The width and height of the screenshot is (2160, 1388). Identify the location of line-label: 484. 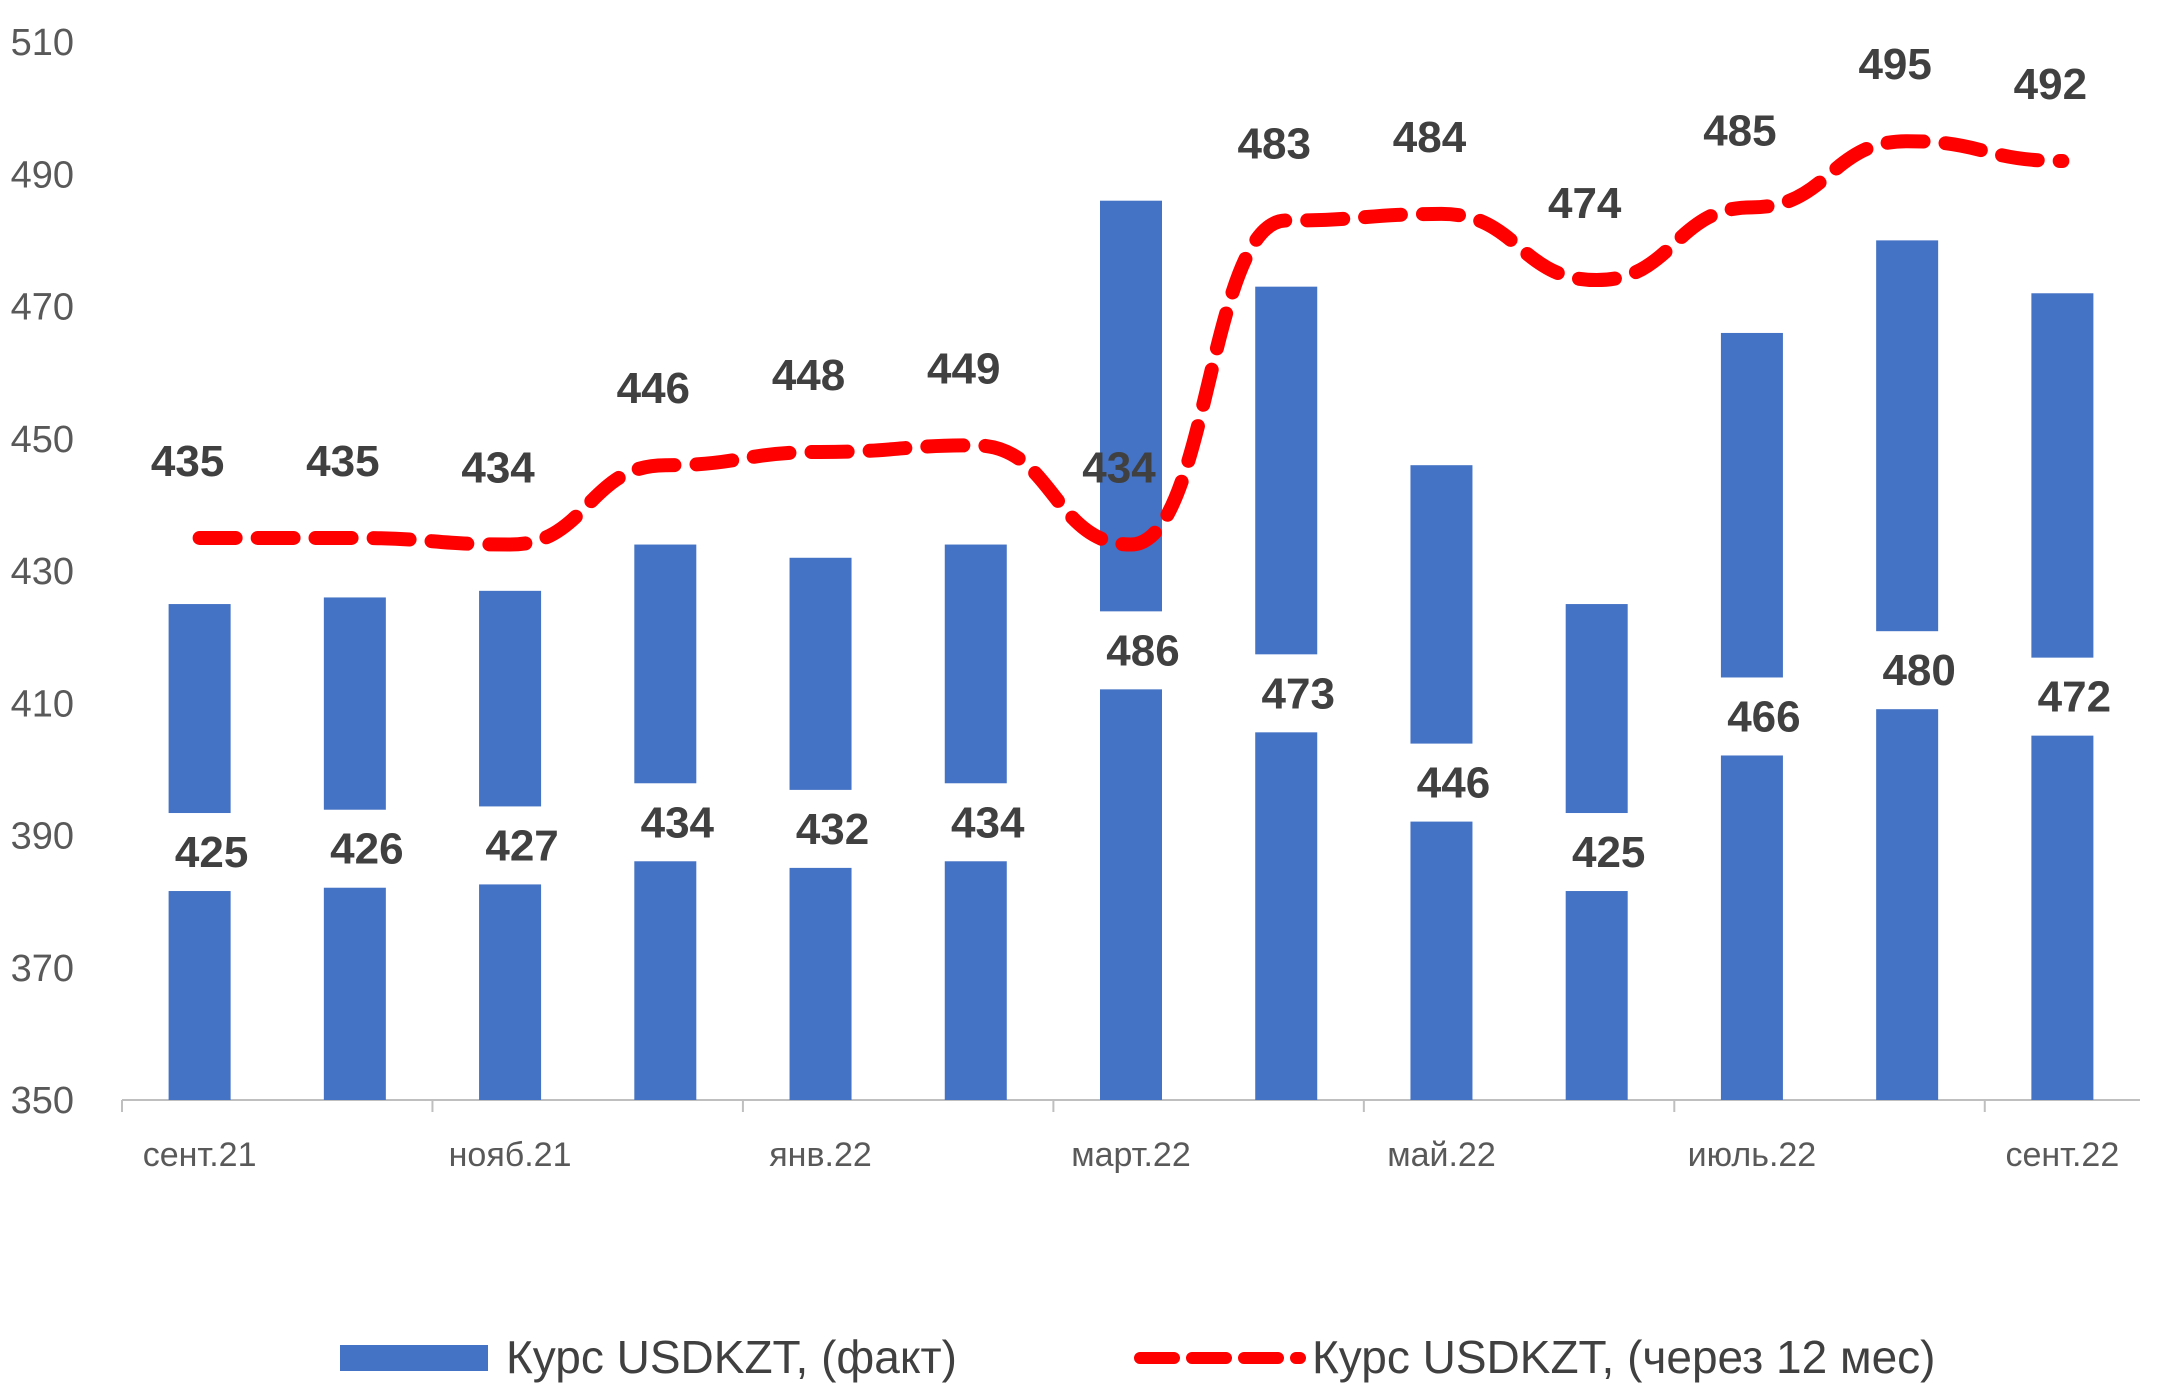
(1430, 137).